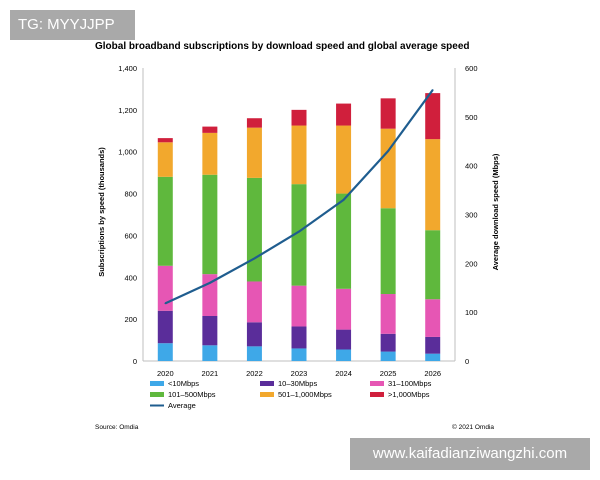 Image resolution: width=600 pixels, height=480 pixels. What do you see at coordinates (432, 373) in the screenshot?
I see `x-tick-label: 2026` at bounding box center [432, 373].